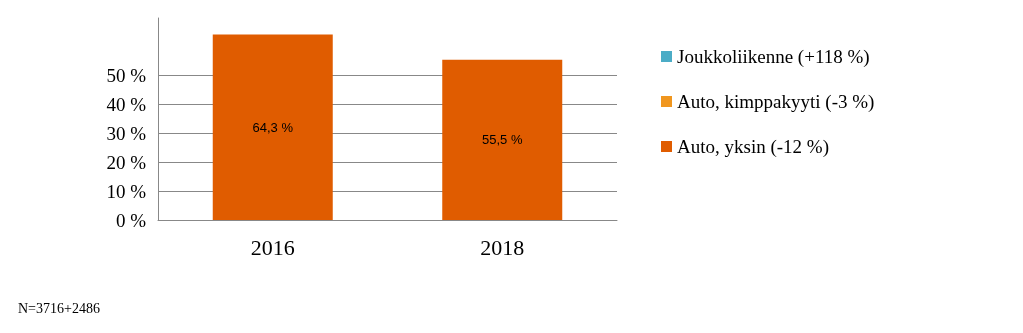 The image size is (1023, 333). Describe the element at coordinates (126, 162) in the screenshot. I see `y-tick-label: 20 %` at that location.